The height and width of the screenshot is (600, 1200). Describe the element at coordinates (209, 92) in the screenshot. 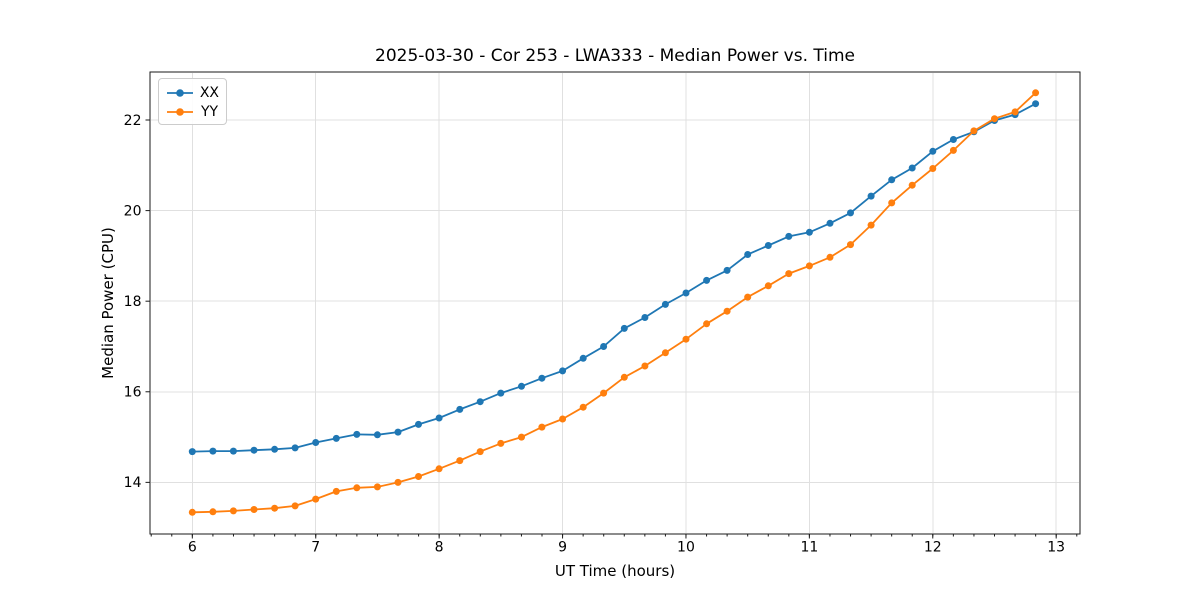

I see `legend-label: XX` at that location.